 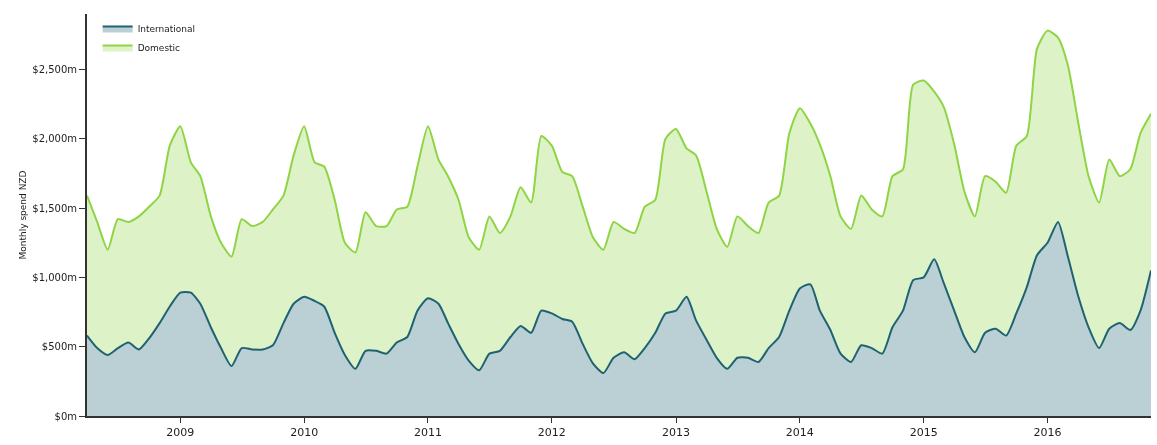 I want to click on x-tick-label: 2015, so click(x=923, y=433).